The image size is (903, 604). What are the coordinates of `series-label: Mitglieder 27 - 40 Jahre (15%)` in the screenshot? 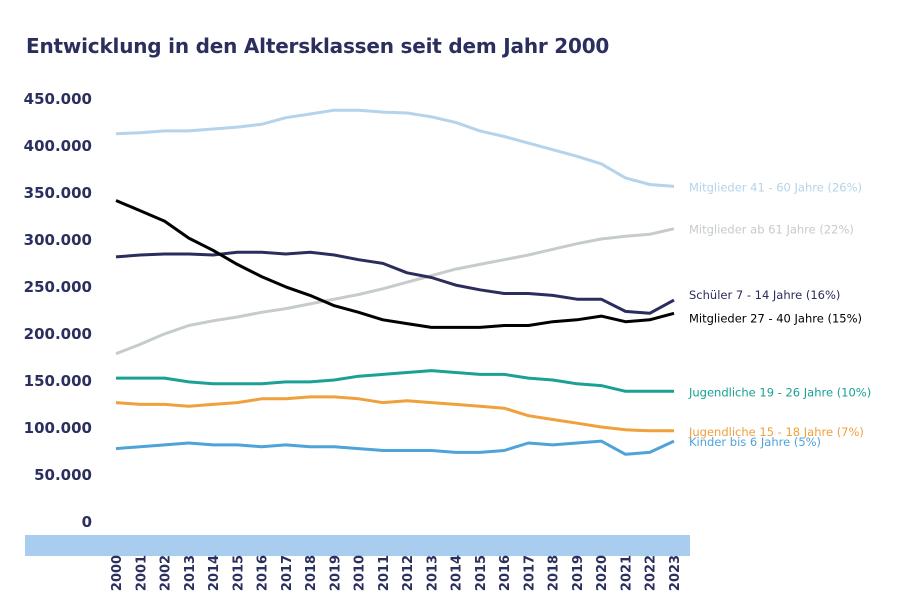 It's located at (775, 318).